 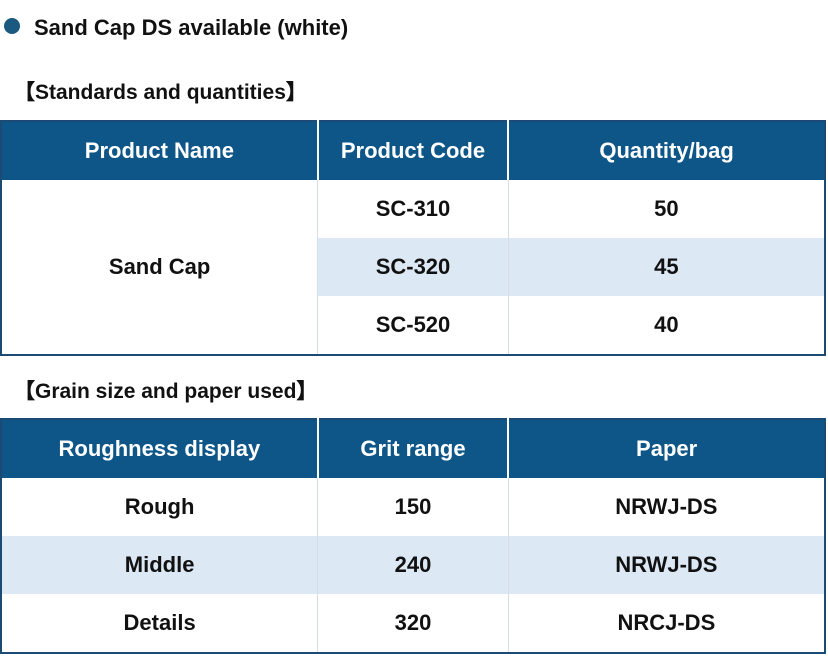 I want to click on header-quantity-bag: Quantity/bag, so click(x=666, y=150).